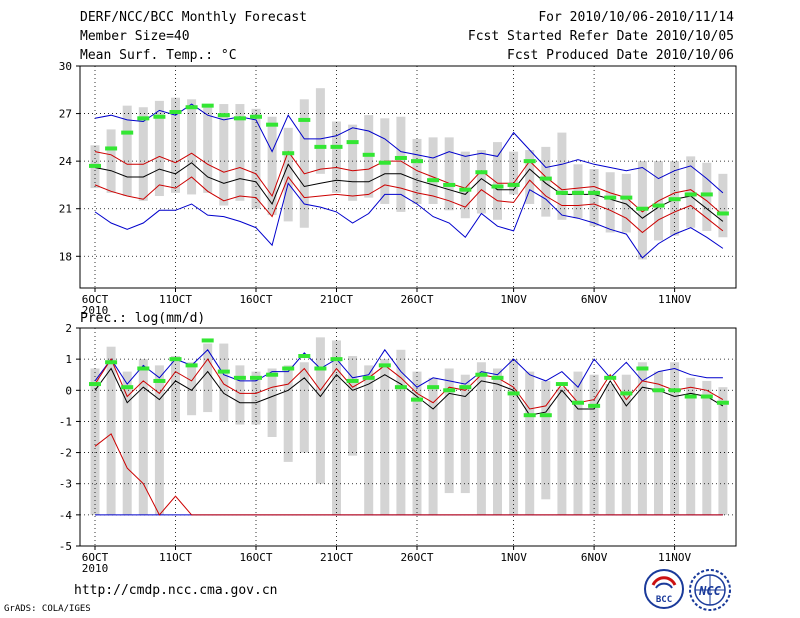  Describe the element at coordinates (674, 557) in the screenshot. I see `p2-xtick-label-7: 11NOV` at that location.